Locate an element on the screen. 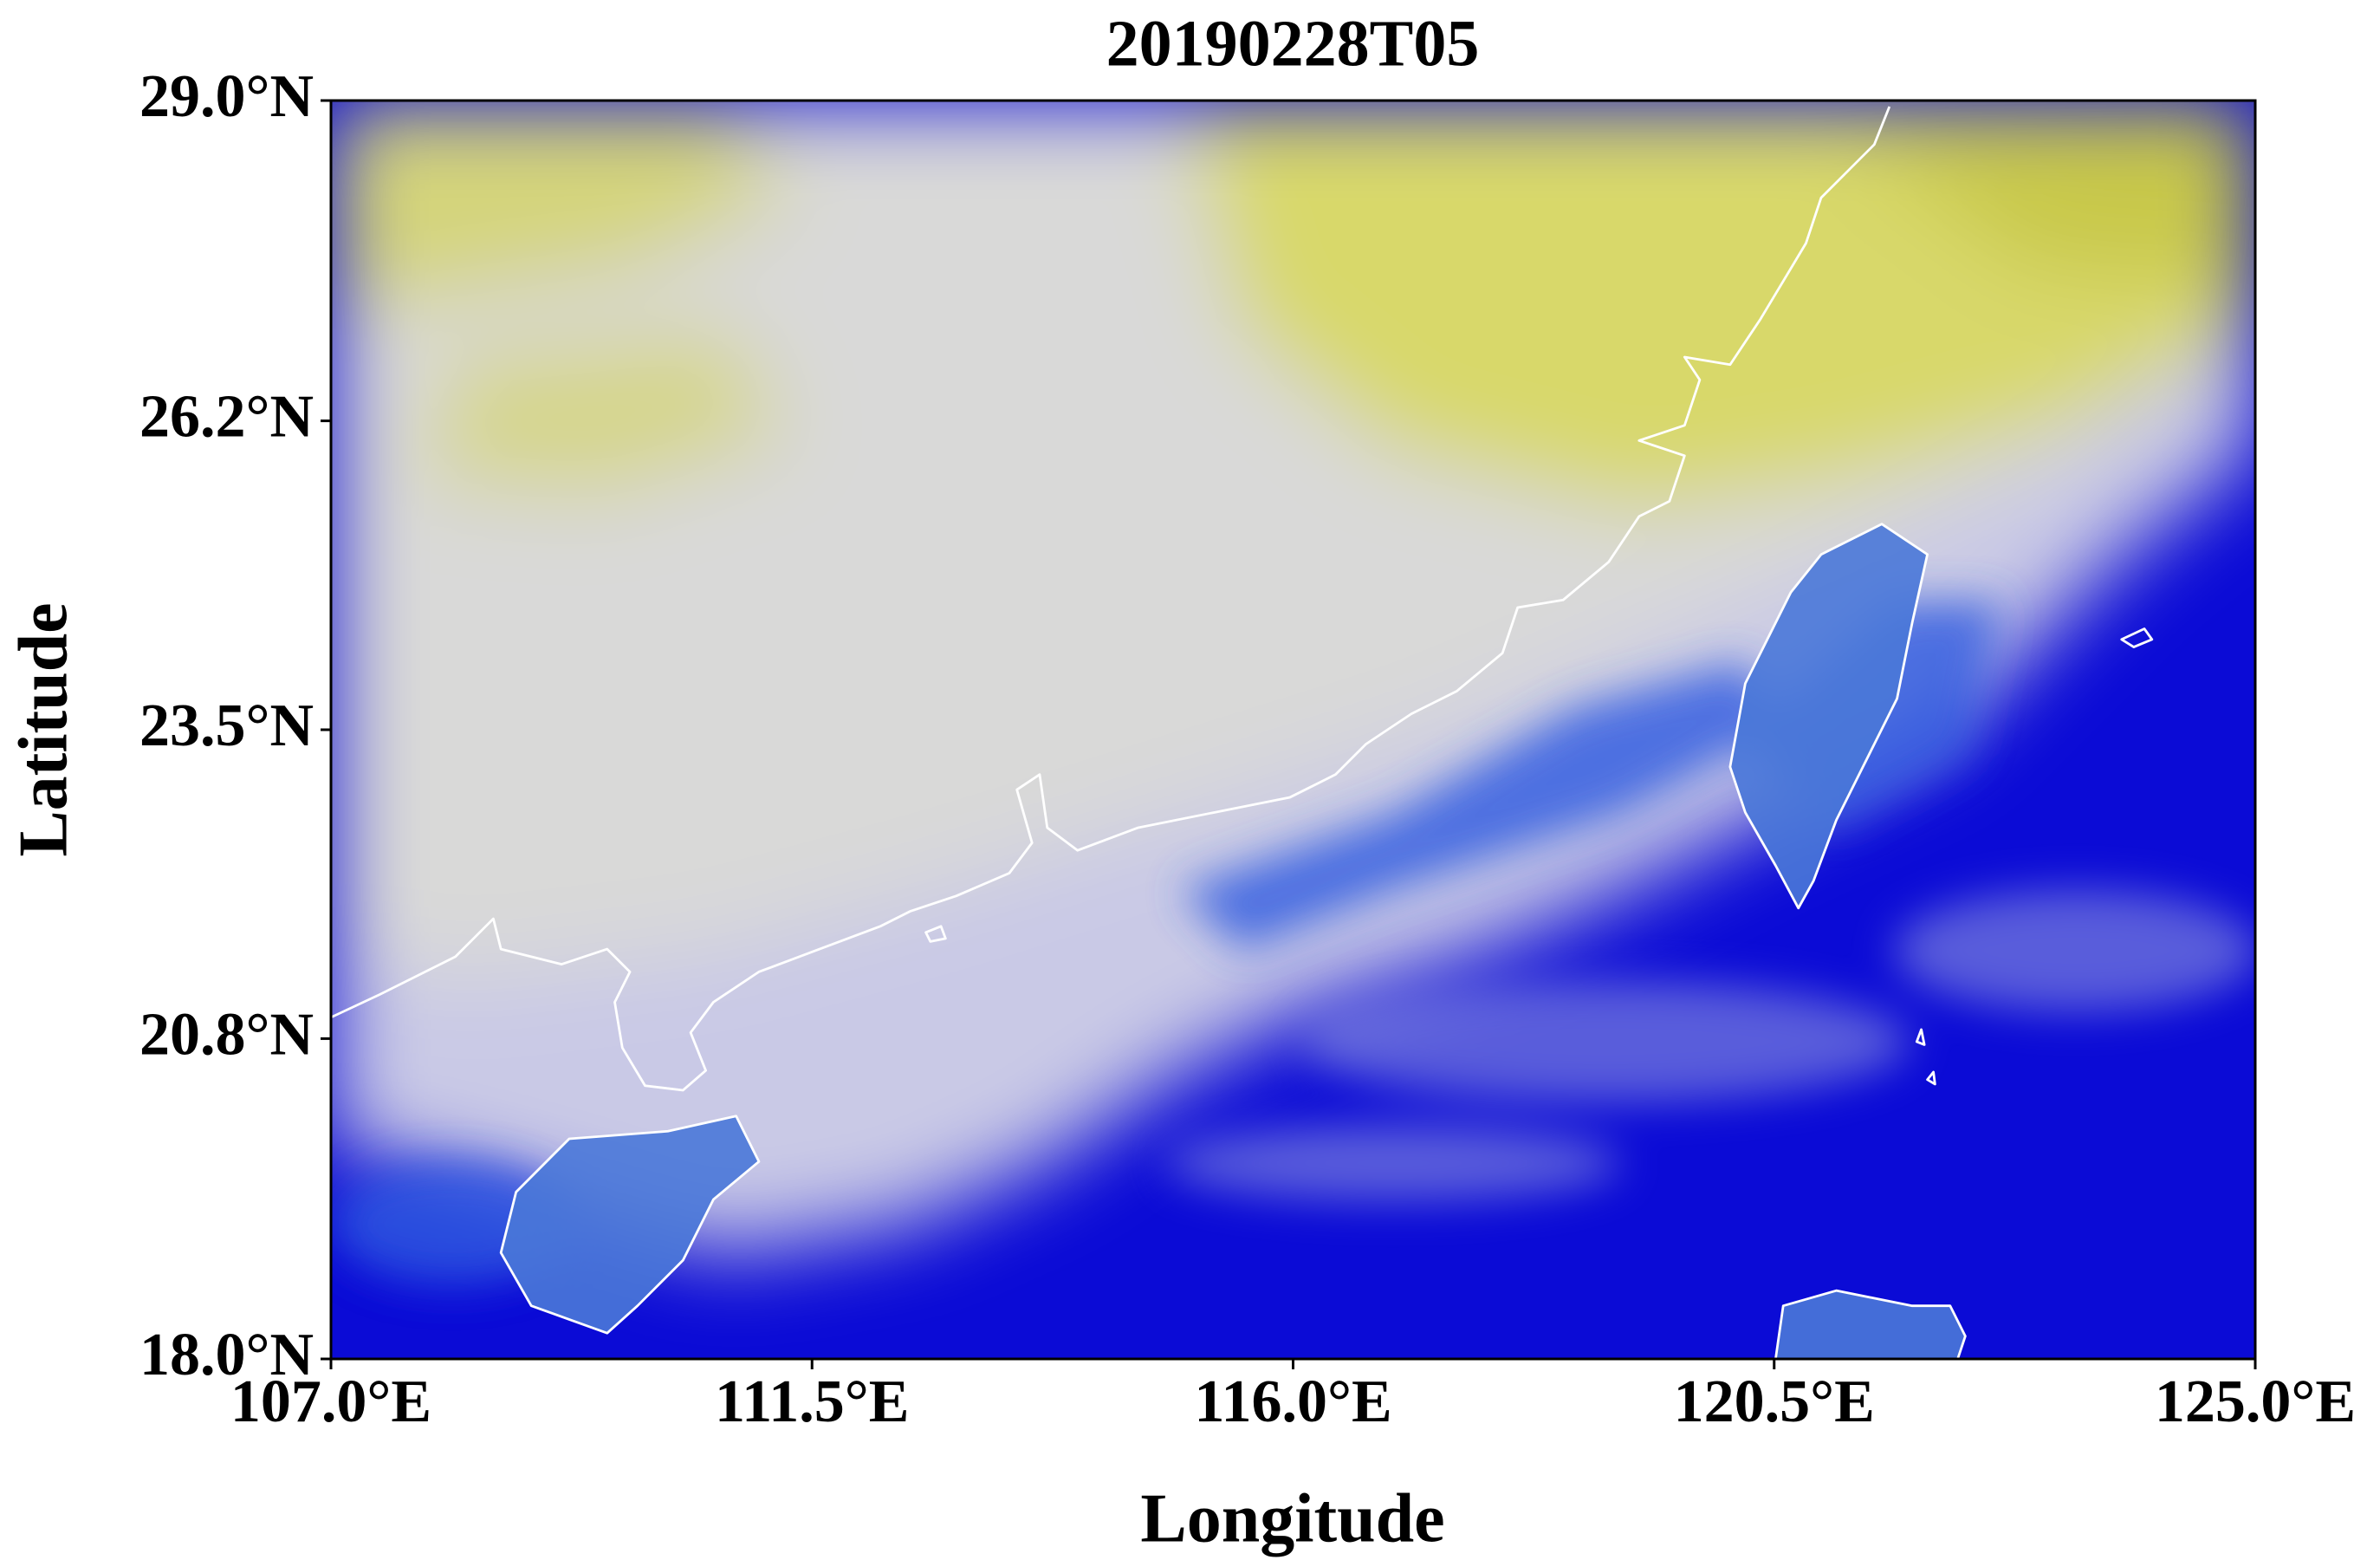 The width and height of the screenshot is (2380, 1560). x-axis-label: Longitude is located at coordinates (1292, 1518).